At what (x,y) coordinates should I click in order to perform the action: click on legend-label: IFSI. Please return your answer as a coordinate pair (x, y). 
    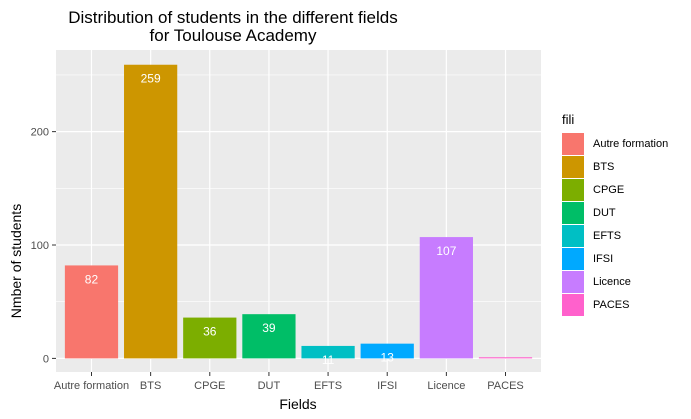
    Looking at the image, I should click on (603, 258).